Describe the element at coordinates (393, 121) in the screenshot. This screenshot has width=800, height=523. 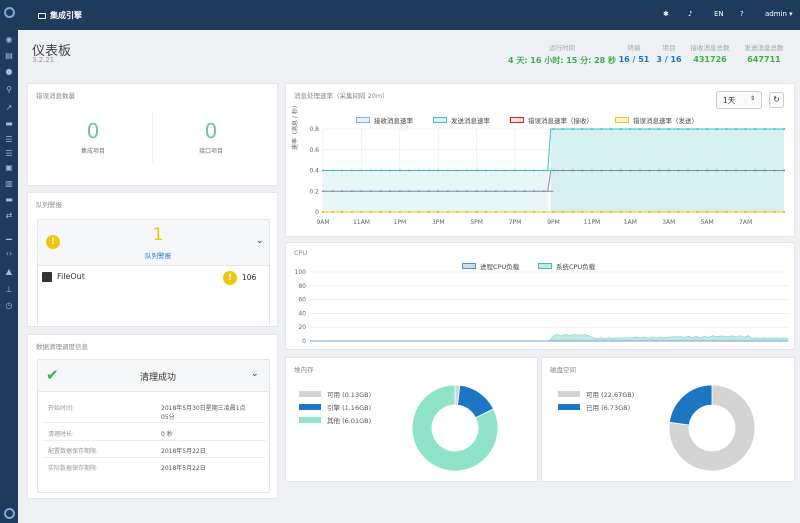
I see `legend-receive-label: 接收消息速率` at that location.